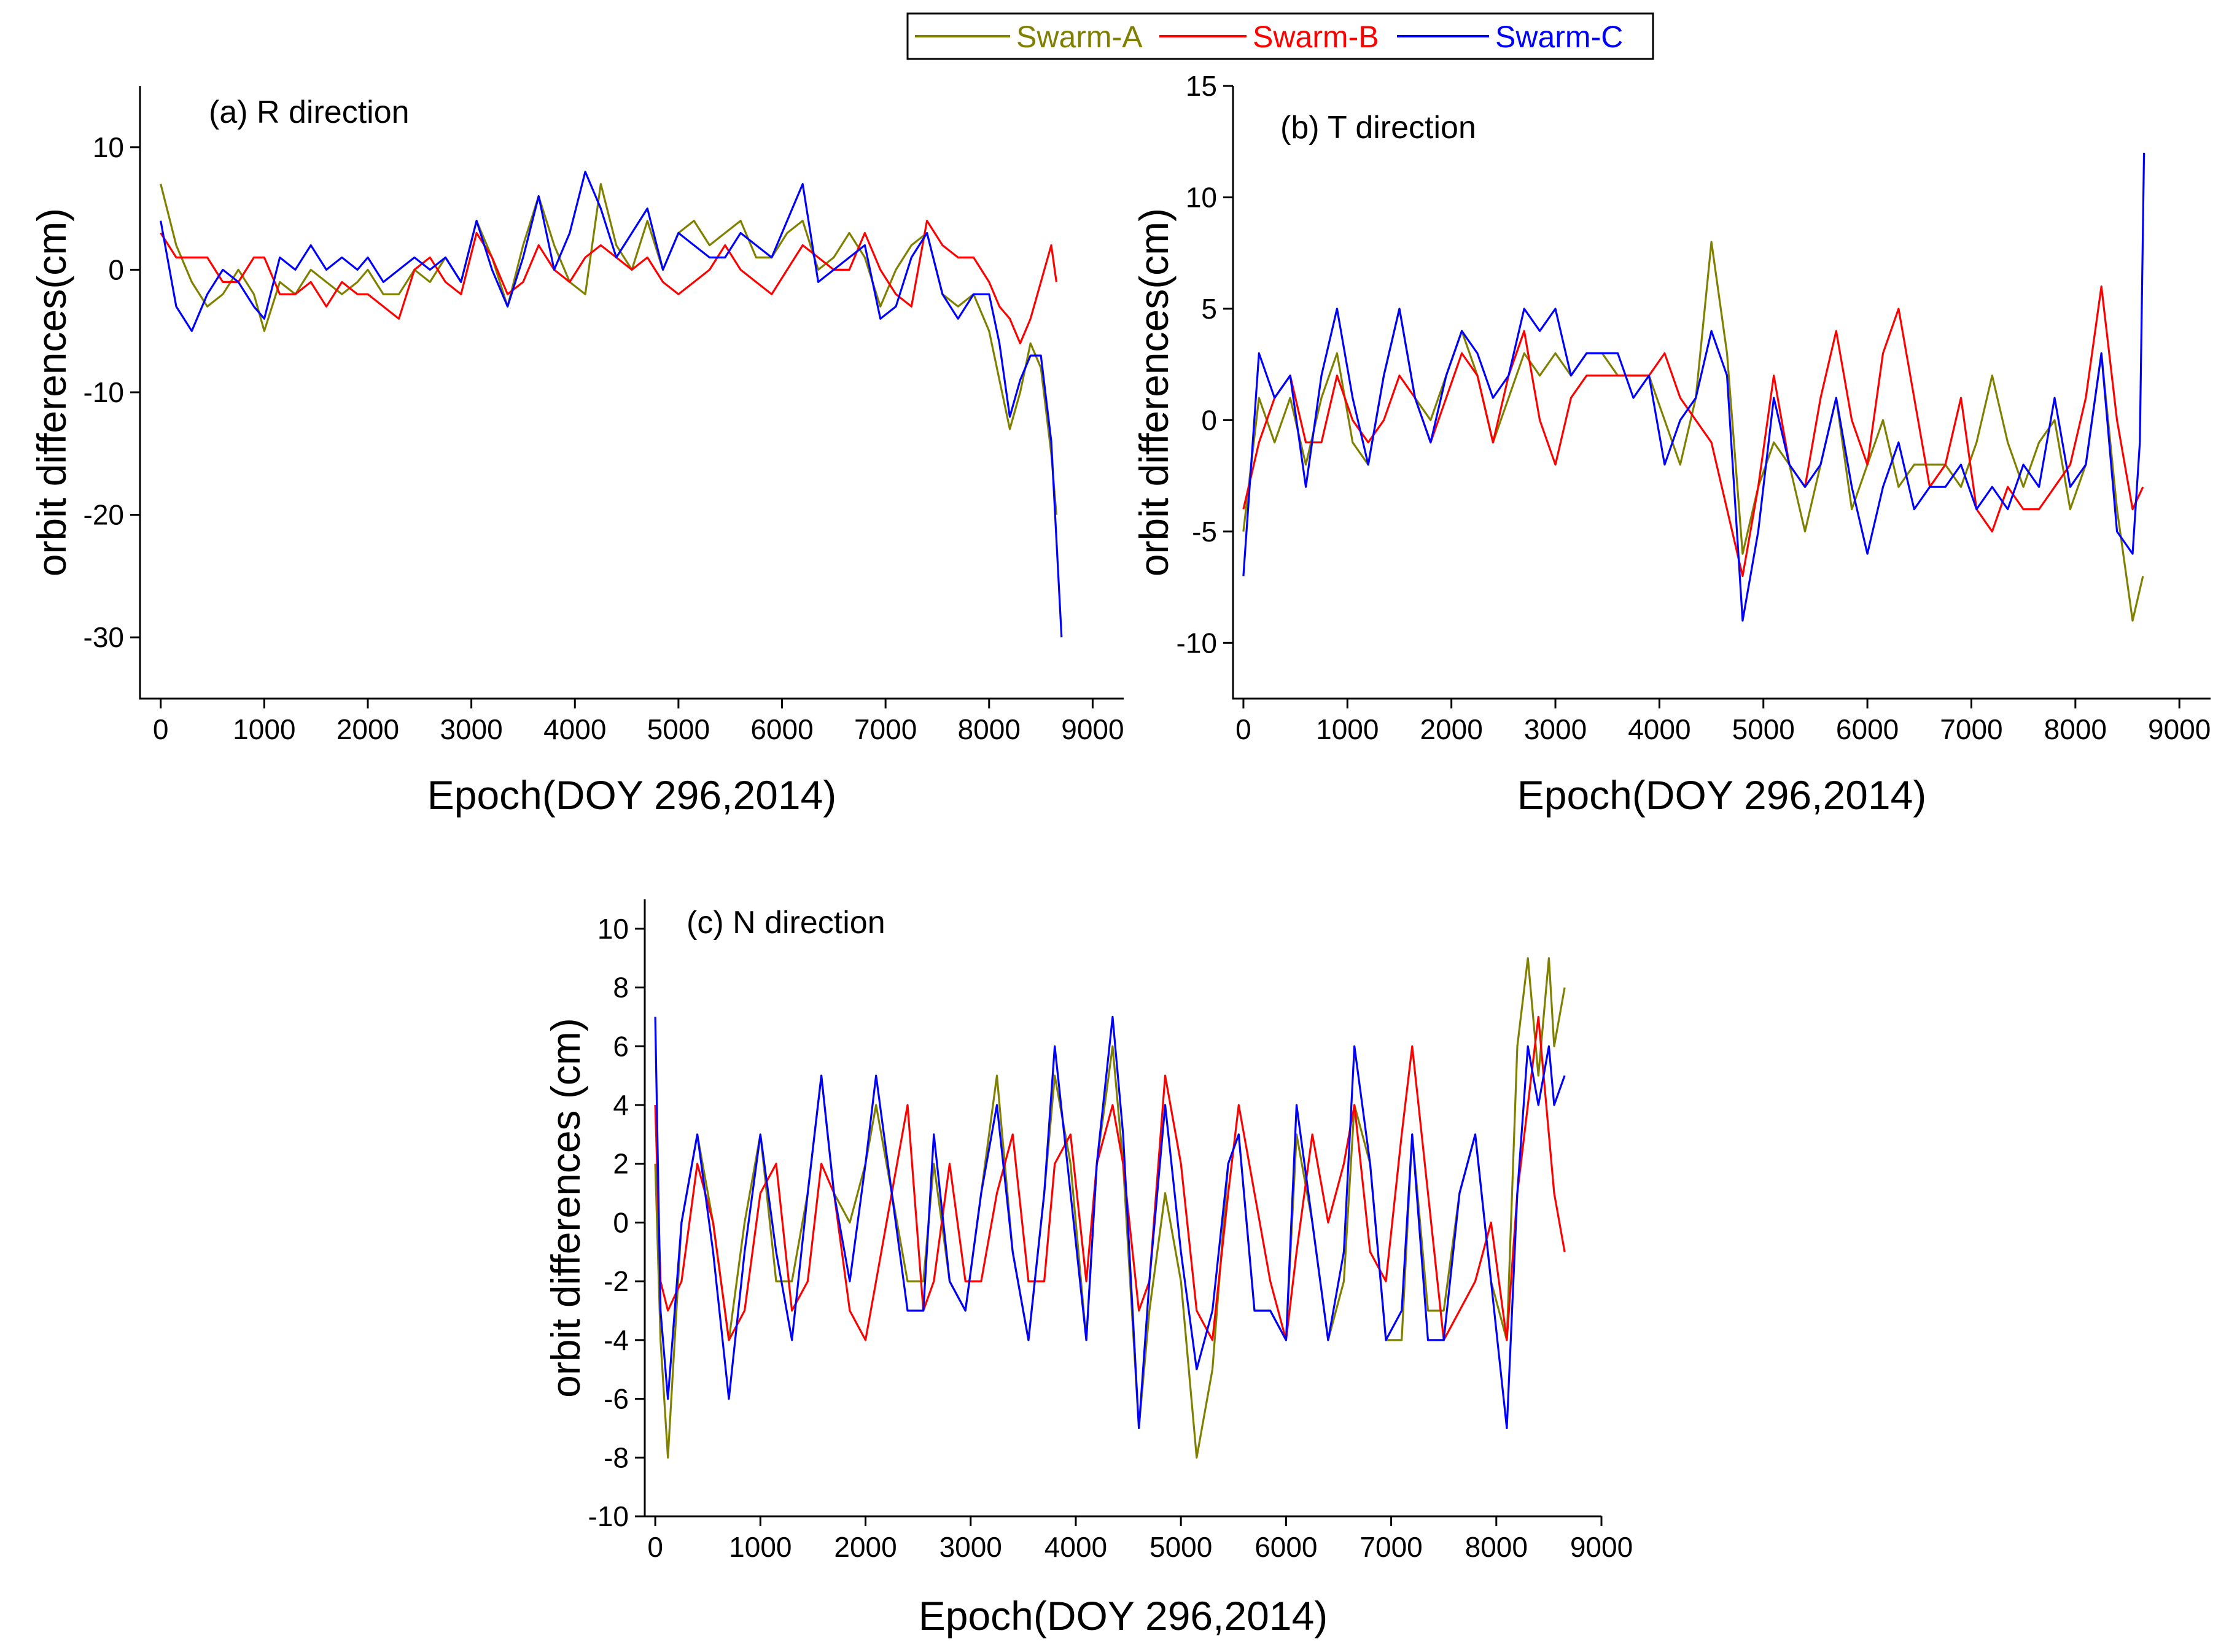  Describe the element at coordinates (1079, 37) in the screenshot. I see `legend-label-0: Swarm-A` at that location.